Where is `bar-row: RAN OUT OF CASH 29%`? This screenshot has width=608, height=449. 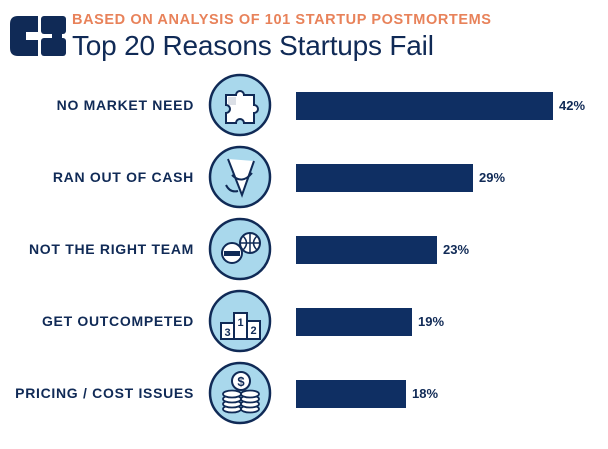 bar-row: RAN OUT OF CASH 29% is located at coordinates (304, 177).